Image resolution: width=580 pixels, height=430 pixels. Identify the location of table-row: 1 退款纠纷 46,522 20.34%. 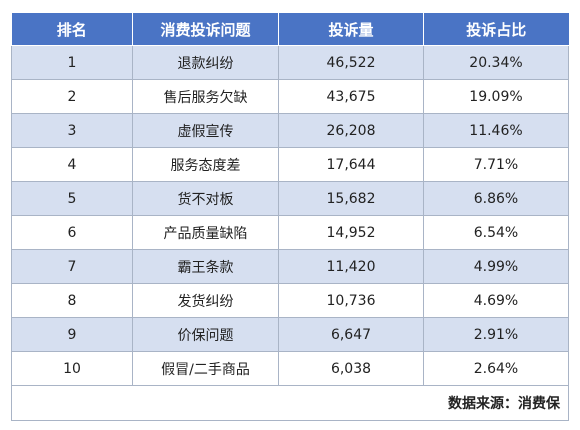
(290, 62).